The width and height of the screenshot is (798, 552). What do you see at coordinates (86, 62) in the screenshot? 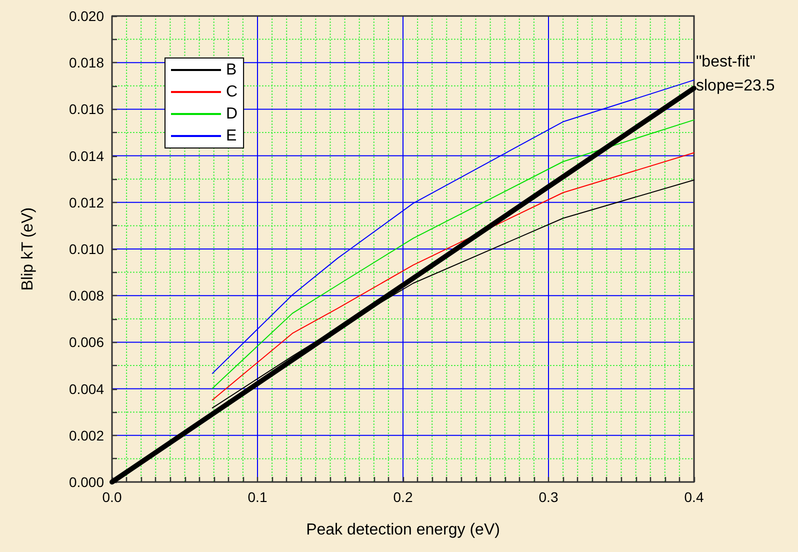
I see `y-tick-label: 0.018` at bounding box center [86, 62].